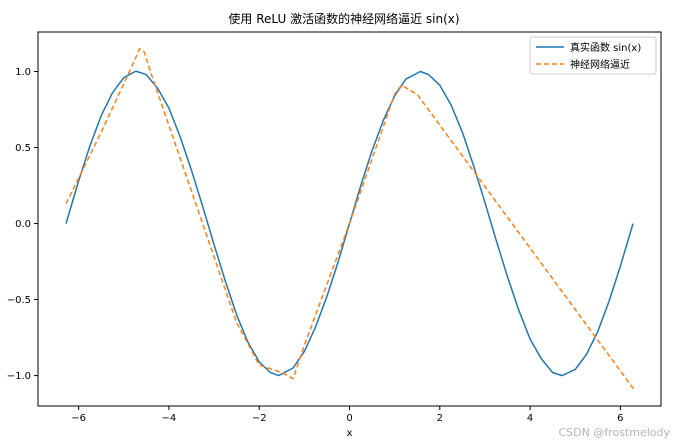  What do you see at coordinates (23, 224) in the screenshot?
I see `y-tick-label: 0.0` at bounding box center [23, 224].